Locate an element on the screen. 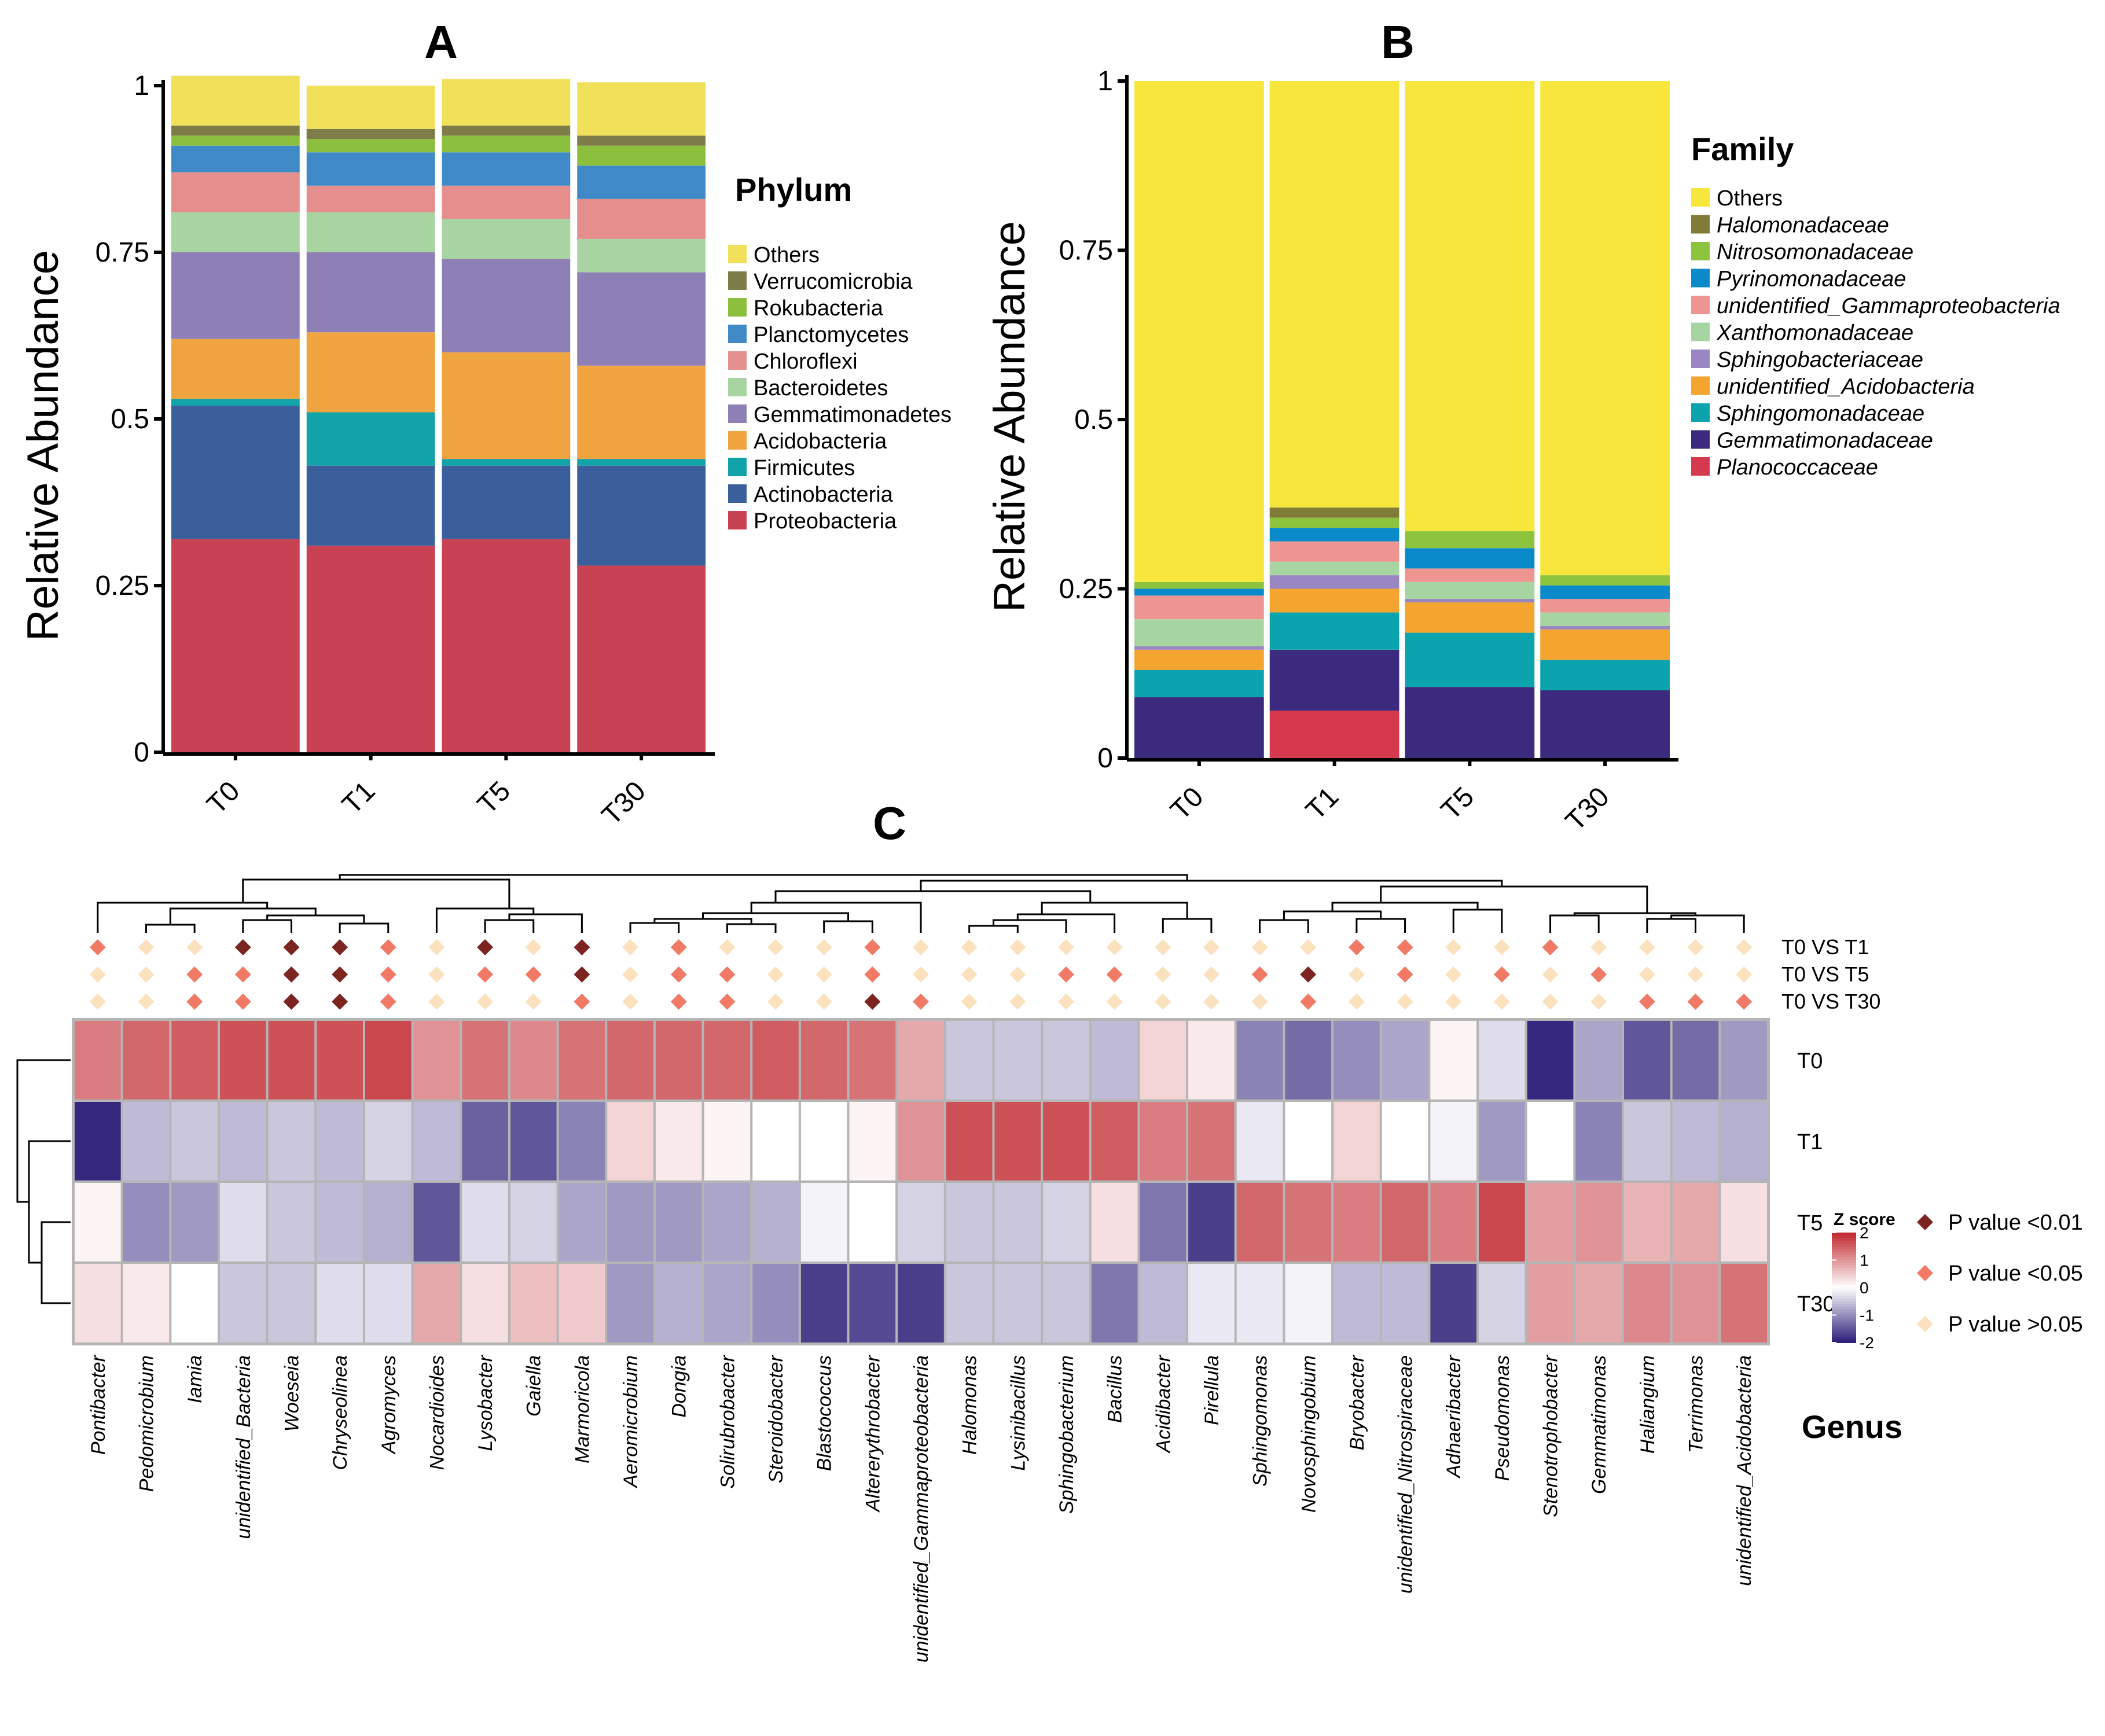 This screenshot has width=2105, height=1736. b-legend-label: Nitrosomonadaceae is located at coordinates (1815, 252).